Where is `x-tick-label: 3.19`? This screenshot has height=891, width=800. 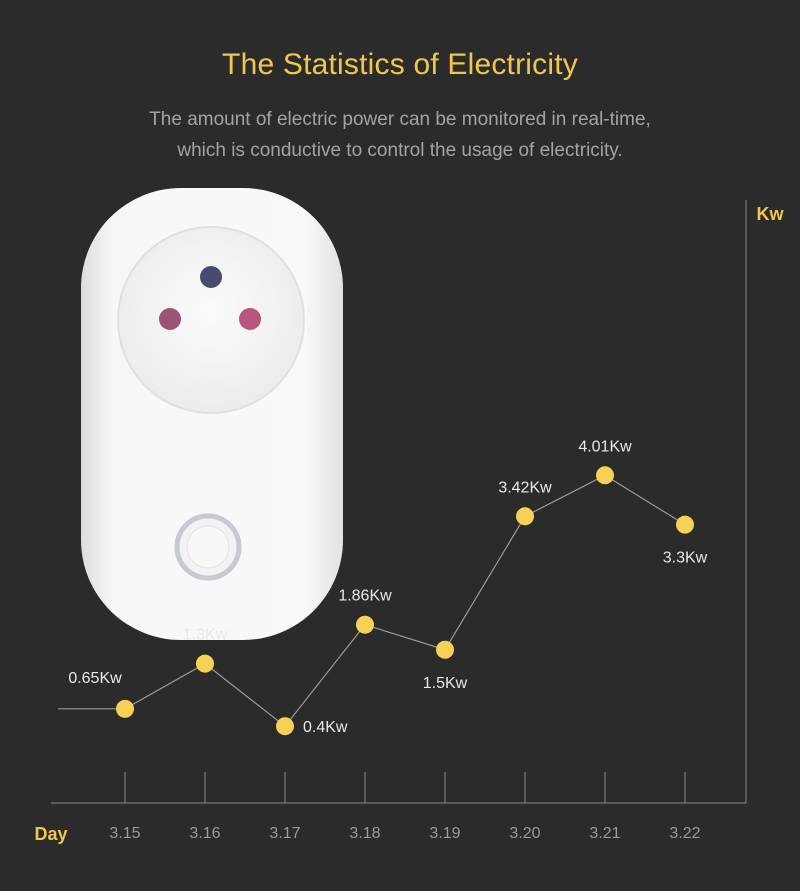 x-tick-label: 3.19 is located at coordinates (444, 833).